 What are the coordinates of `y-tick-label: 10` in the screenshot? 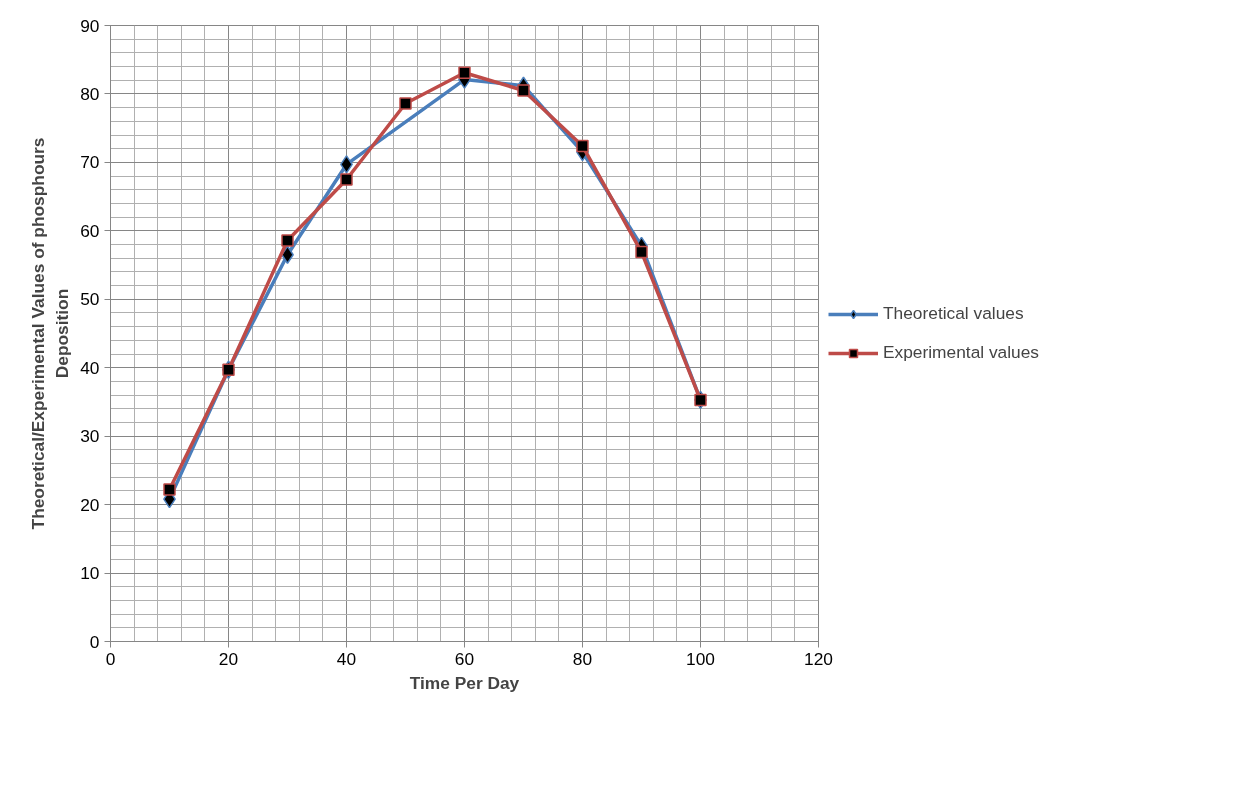 It's located at (90, 573).